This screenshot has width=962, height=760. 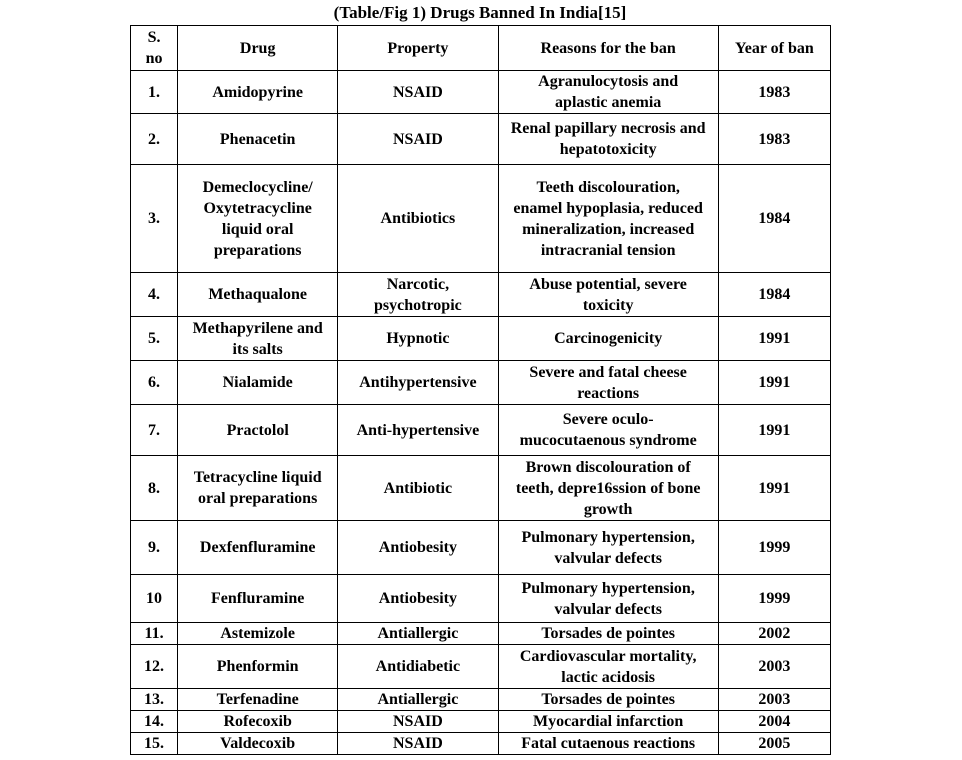 What do you see at coordinates (258, 721) in the screenshot?
I see `cell-drug: Rofecoxib` at bounding box center [258, 721].